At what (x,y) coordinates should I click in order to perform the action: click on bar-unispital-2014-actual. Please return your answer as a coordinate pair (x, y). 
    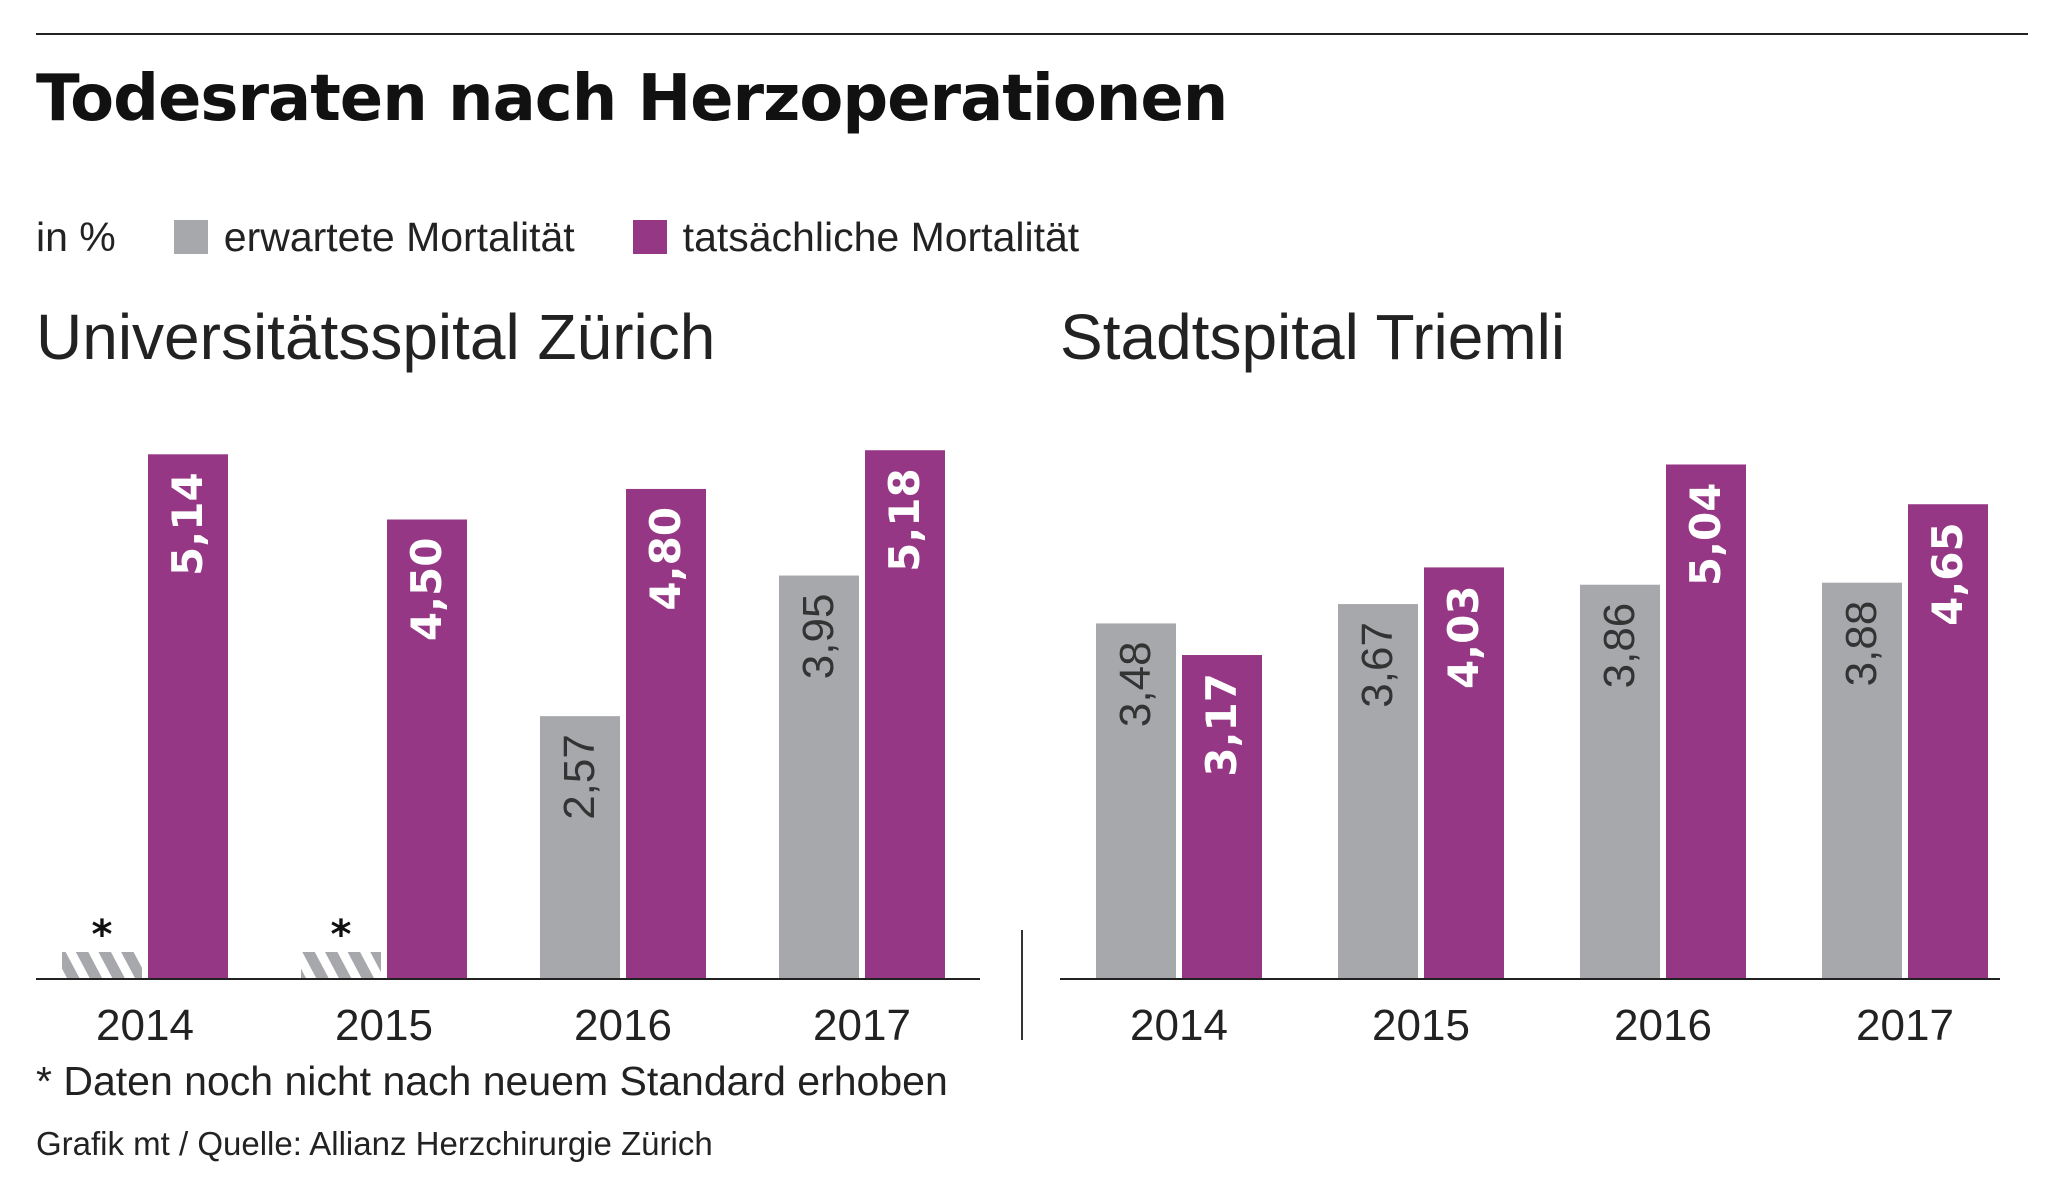
    Looking at the image, I should click on (188, 716).